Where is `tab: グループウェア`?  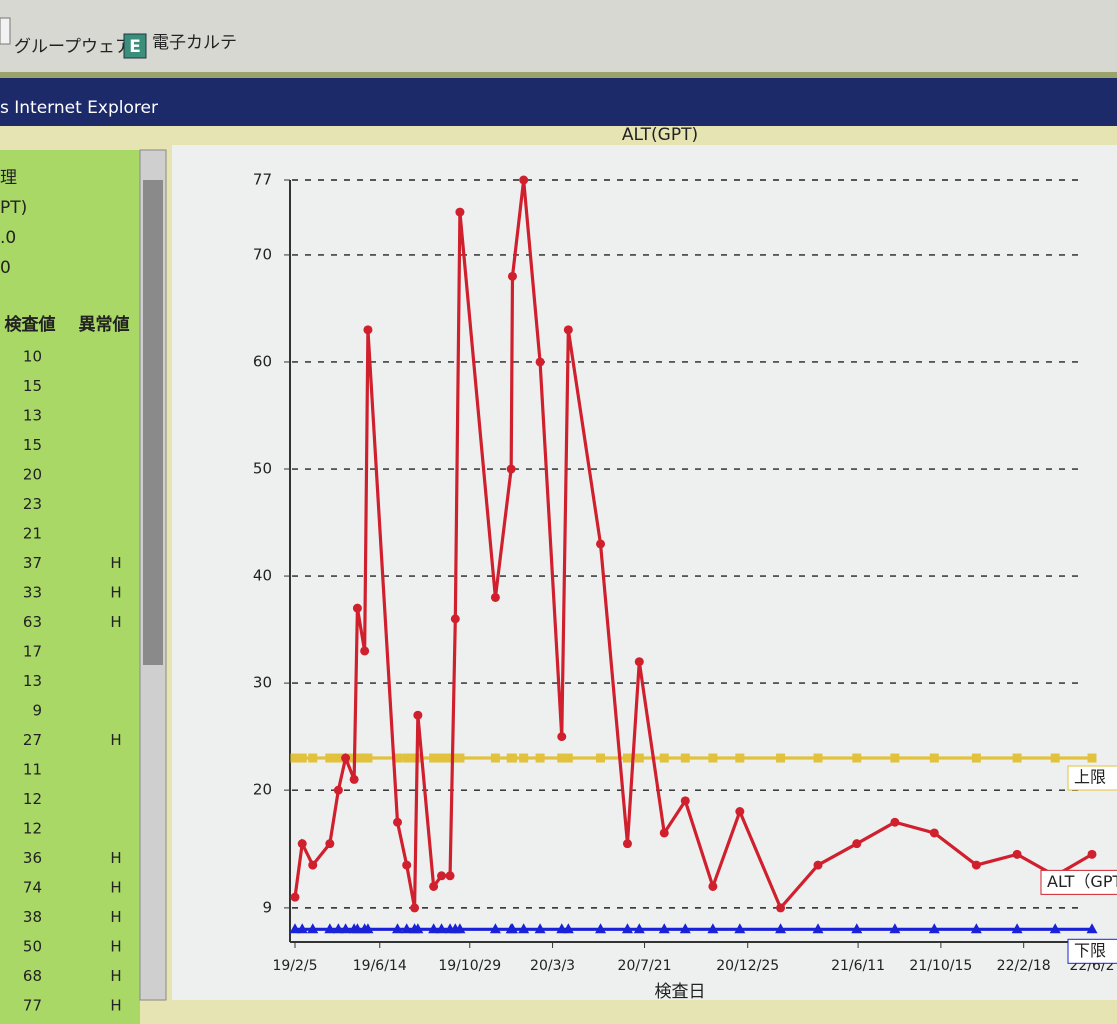 tab: グループウェア is located at coordinates (73, 47).